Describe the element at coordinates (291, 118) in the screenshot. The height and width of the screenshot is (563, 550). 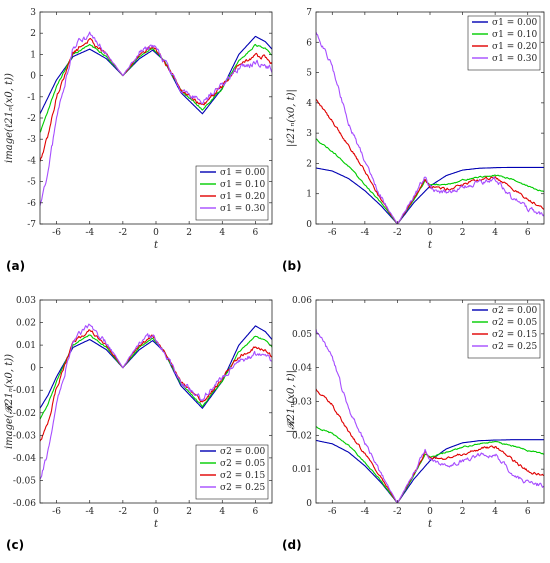
I see `y-axis-label: |ℓ21ₙ(x0, t)|` at that location.